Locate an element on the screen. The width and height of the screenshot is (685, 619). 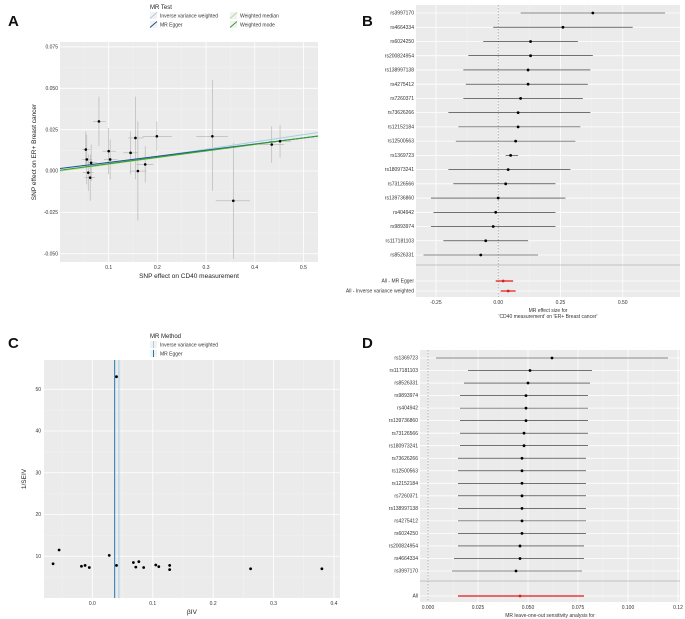
snp-row-label: rs73126566 is located at coordinates (401, 184).